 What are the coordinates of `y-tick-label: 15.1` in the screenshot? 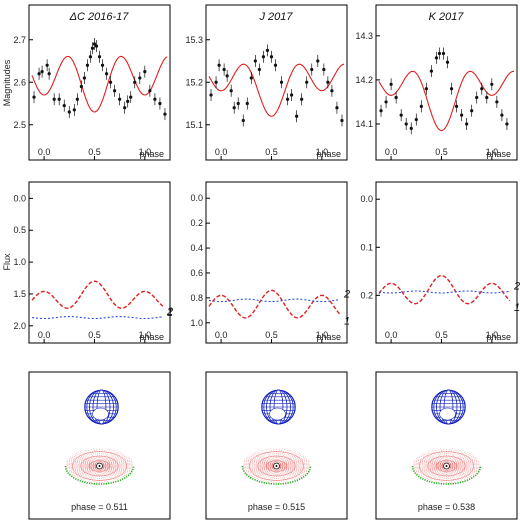 It's located at (194, 125).